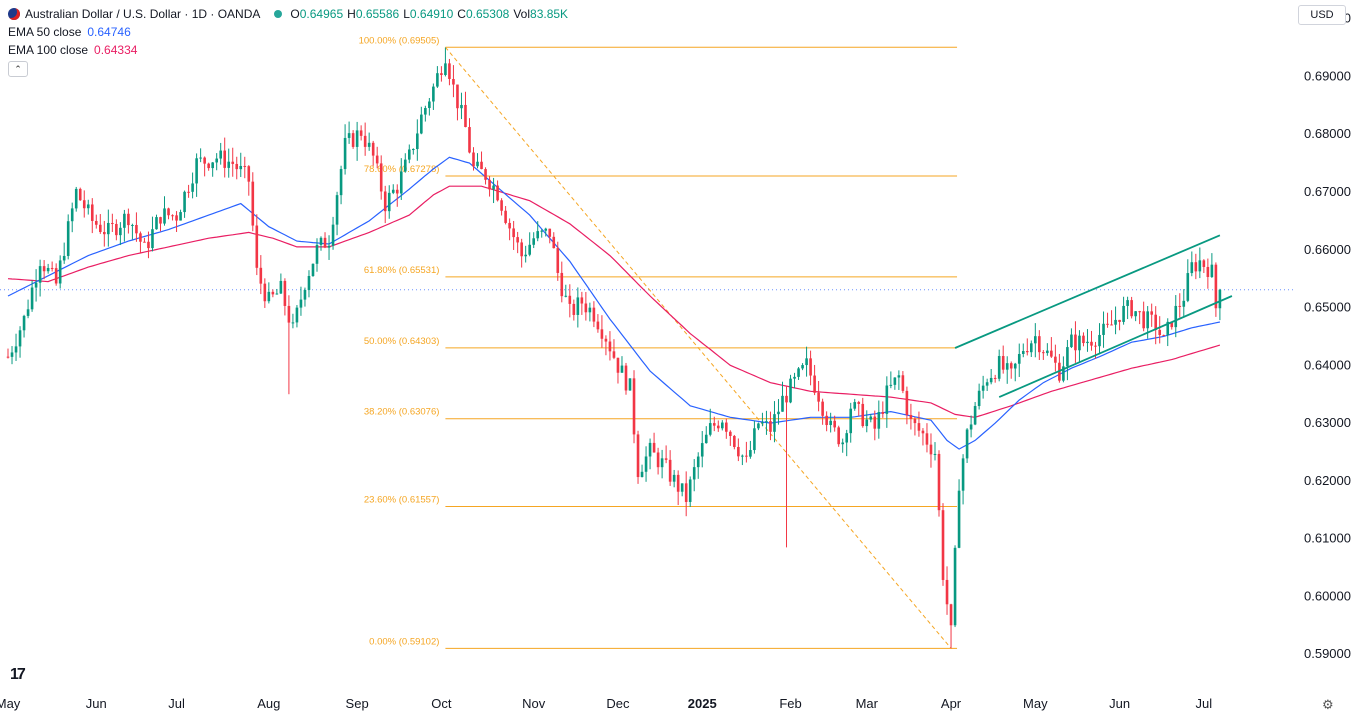 This screenshot has width=1366, height=724. Describe the element at coordinates (48, 50) in the screenshot. I see `ema100-label: EMA 100 close` at that location.